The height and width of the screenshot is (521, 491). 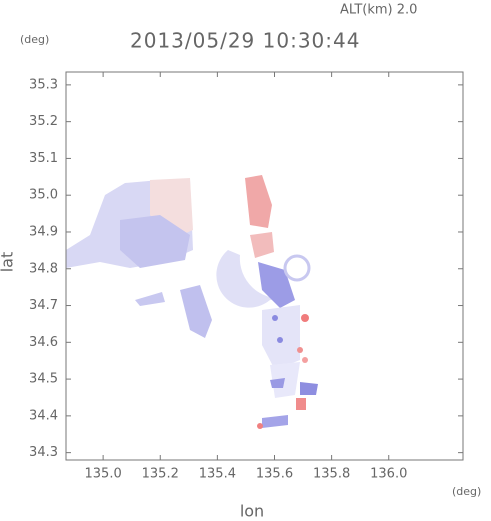 What do you see at coordinates (43, 268) in the screenshot?
I see `y-tick-label: 34.8` at bounding box center [43, 268].